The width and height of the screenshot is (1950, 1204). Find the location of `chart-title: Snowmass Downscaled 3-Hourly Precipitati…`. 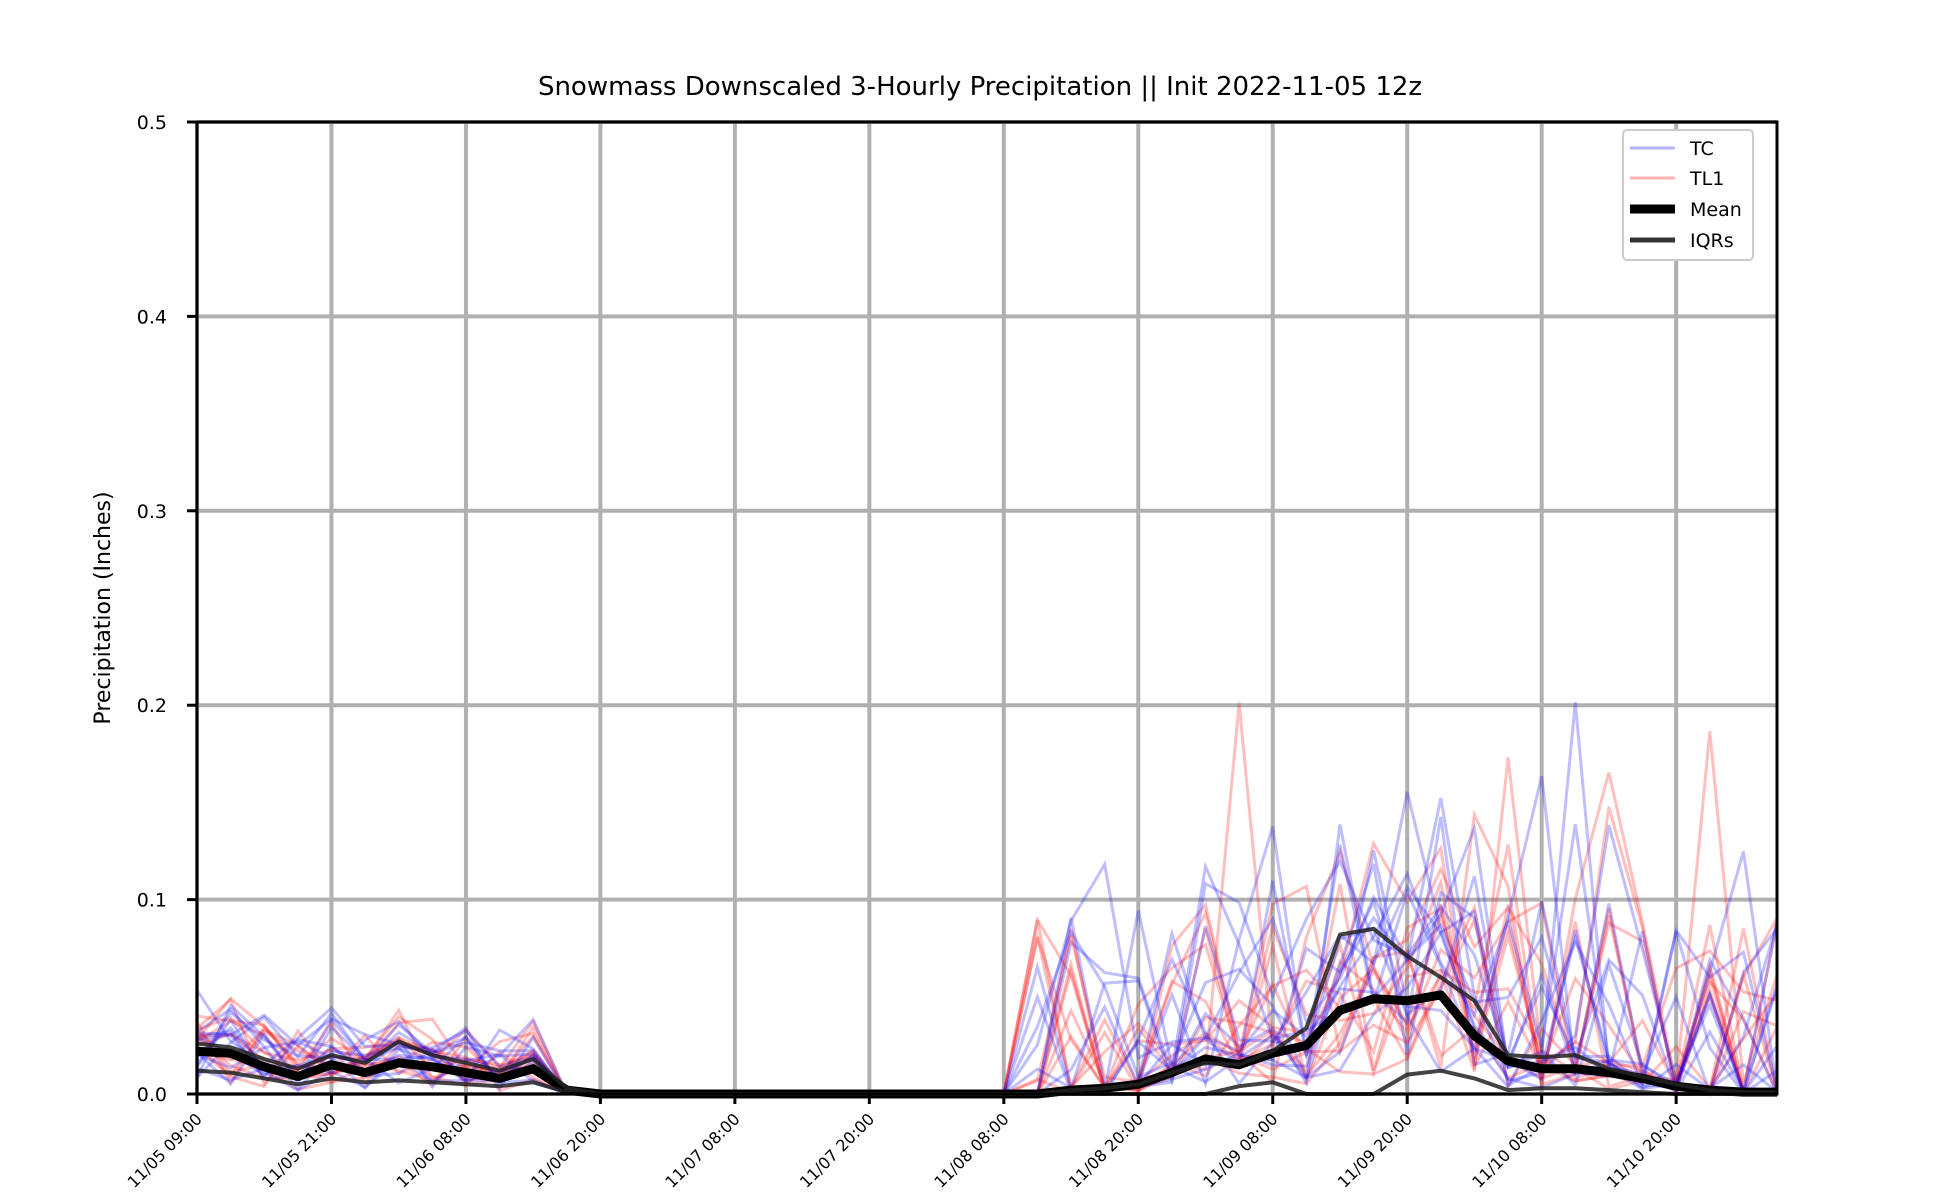

chart-title: Snowmass Downscaled 3-Hourly Precipitati… is located at coordinates (980, 87).